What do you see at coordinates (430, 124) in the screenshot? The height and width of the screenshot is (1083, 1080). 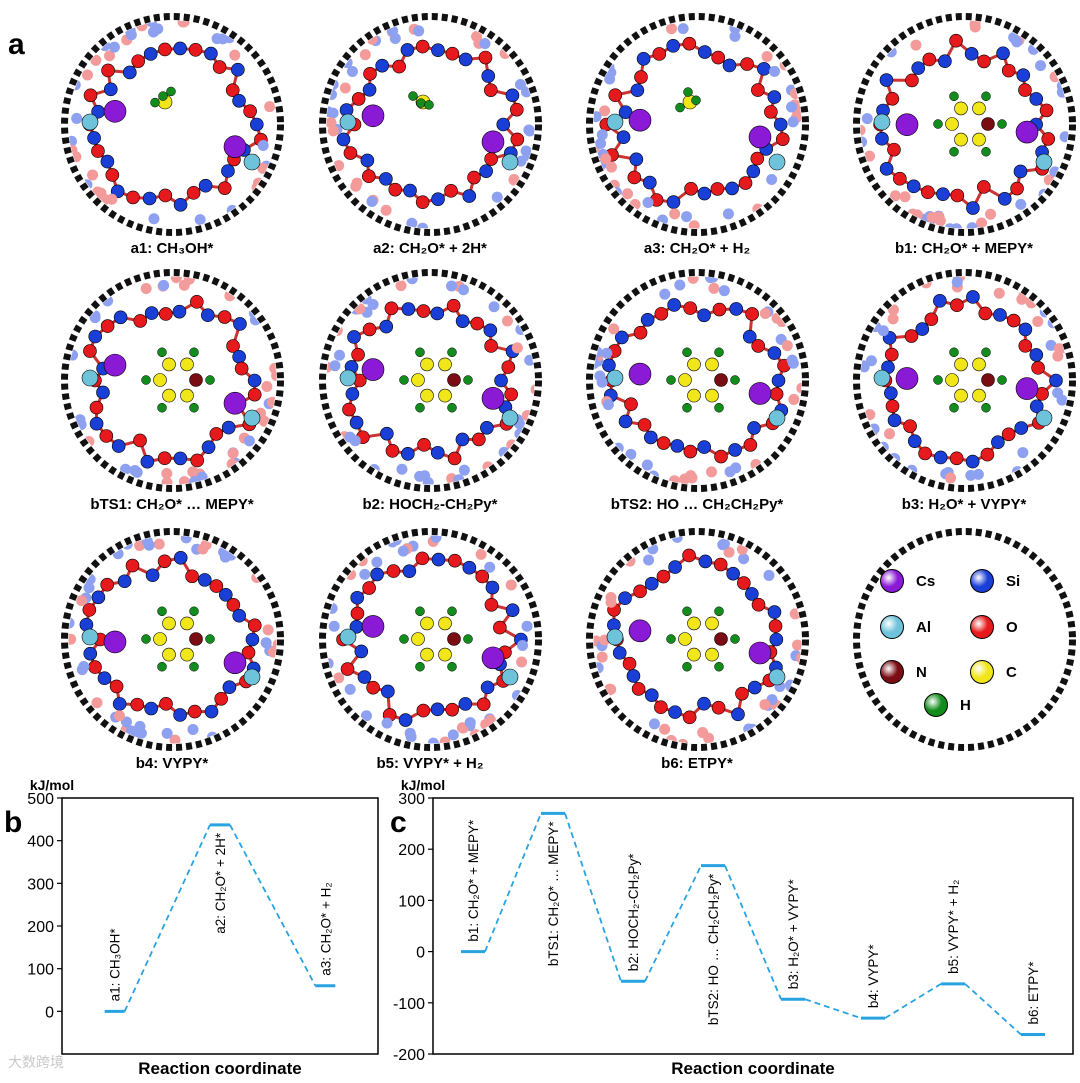 I see `structure-image-a2` at bounding box center [430, 124].